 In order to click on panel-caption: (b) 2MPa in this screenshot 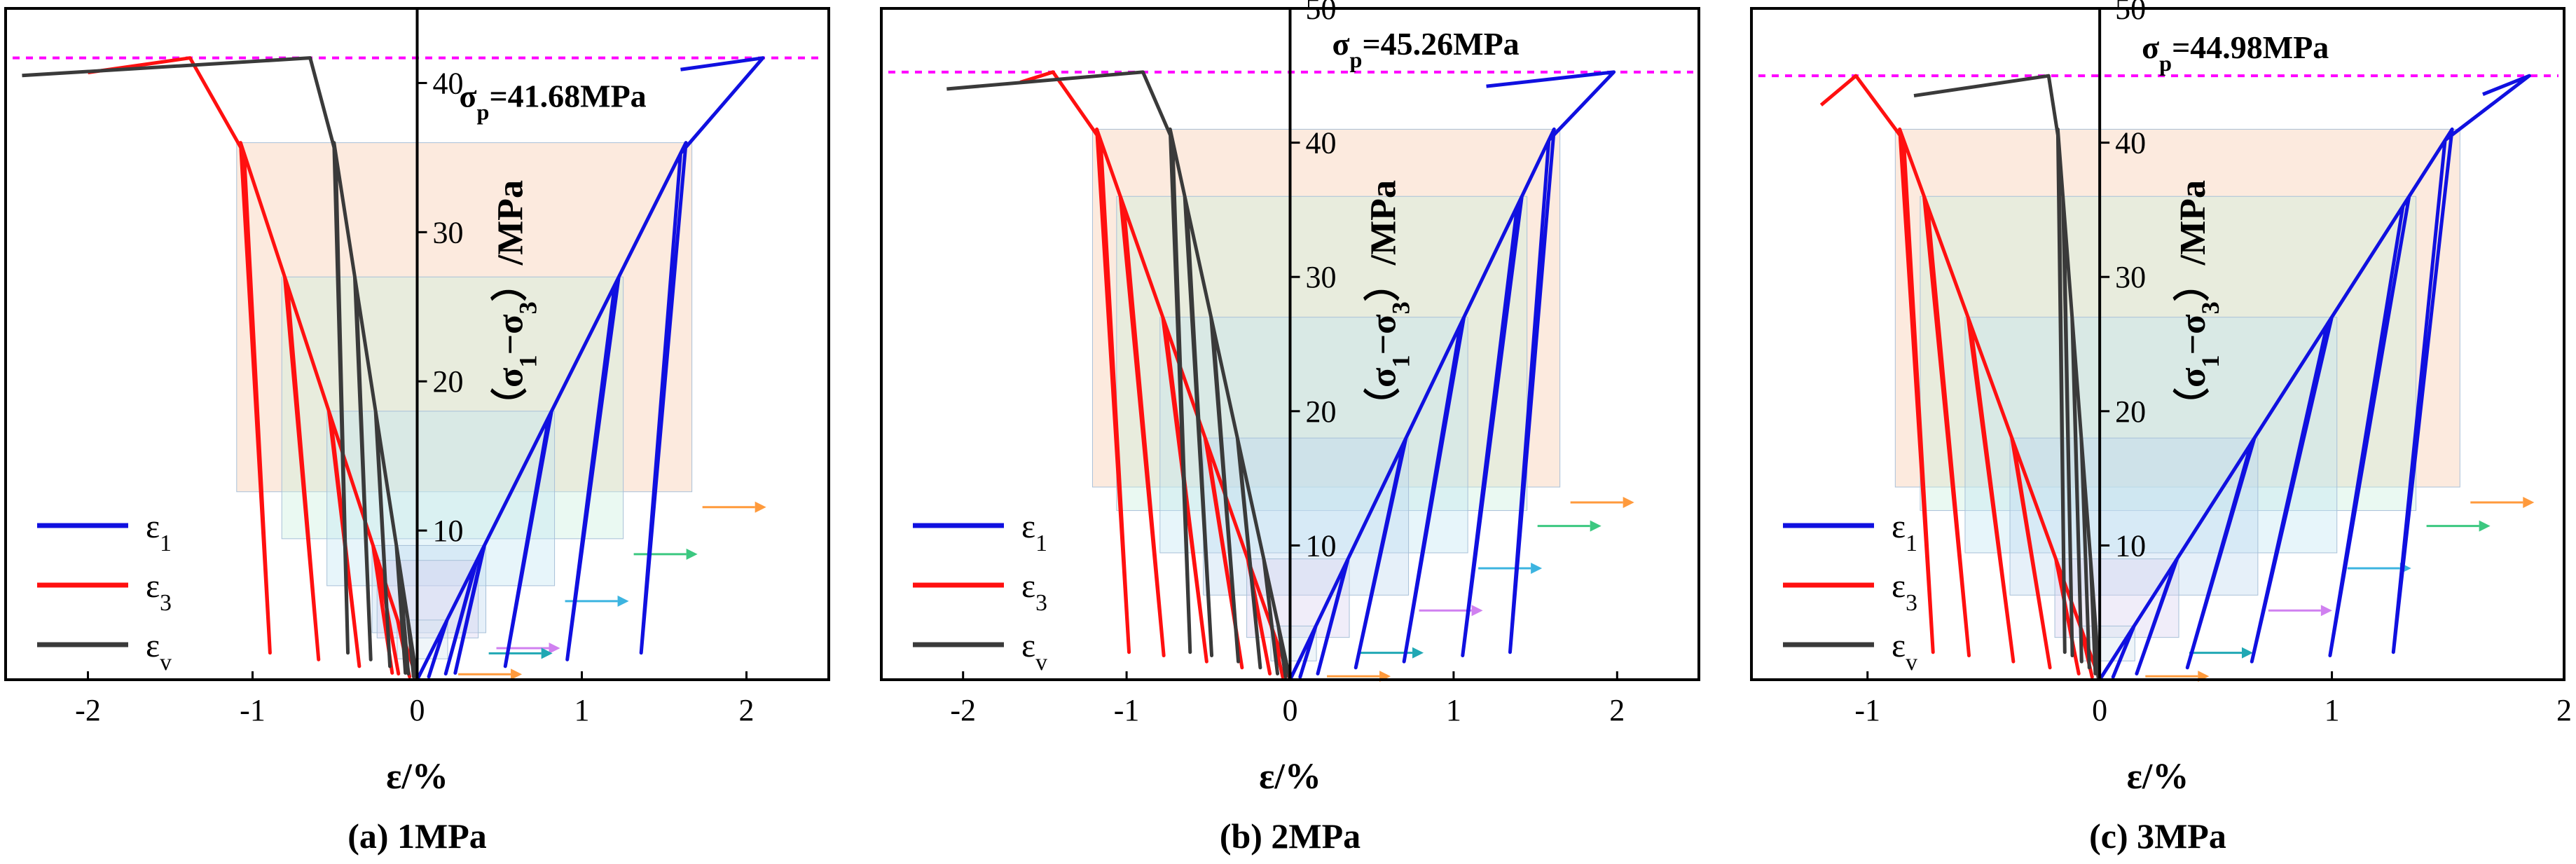, I will do `click(1290, 836)`.